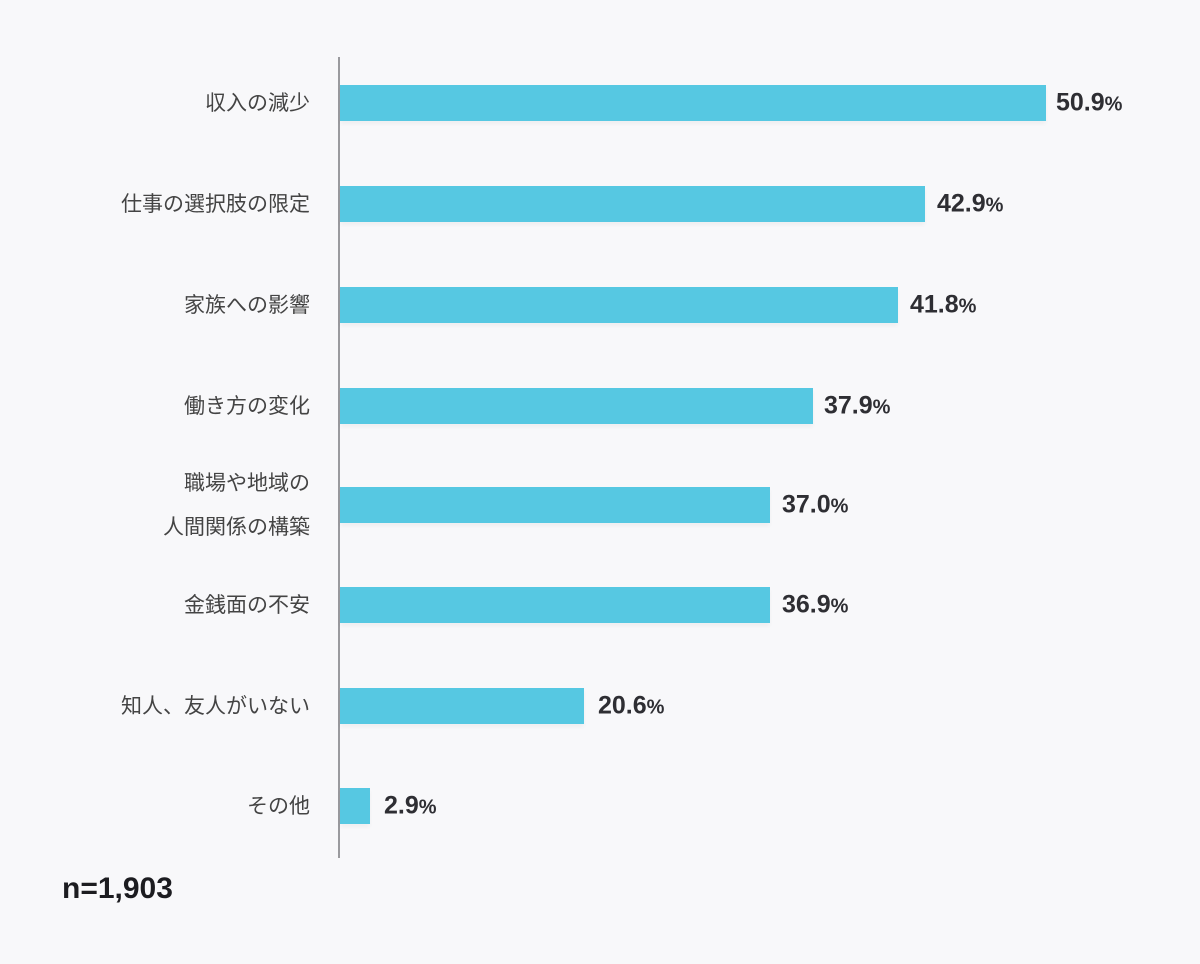 The height and width of the screenshot is (964, 1200). What do you see at coordinates (236, 505) in the screenshot?
I see `category-label: 職場や地域の 人間関係の構築` at bounding box center [236, 505].